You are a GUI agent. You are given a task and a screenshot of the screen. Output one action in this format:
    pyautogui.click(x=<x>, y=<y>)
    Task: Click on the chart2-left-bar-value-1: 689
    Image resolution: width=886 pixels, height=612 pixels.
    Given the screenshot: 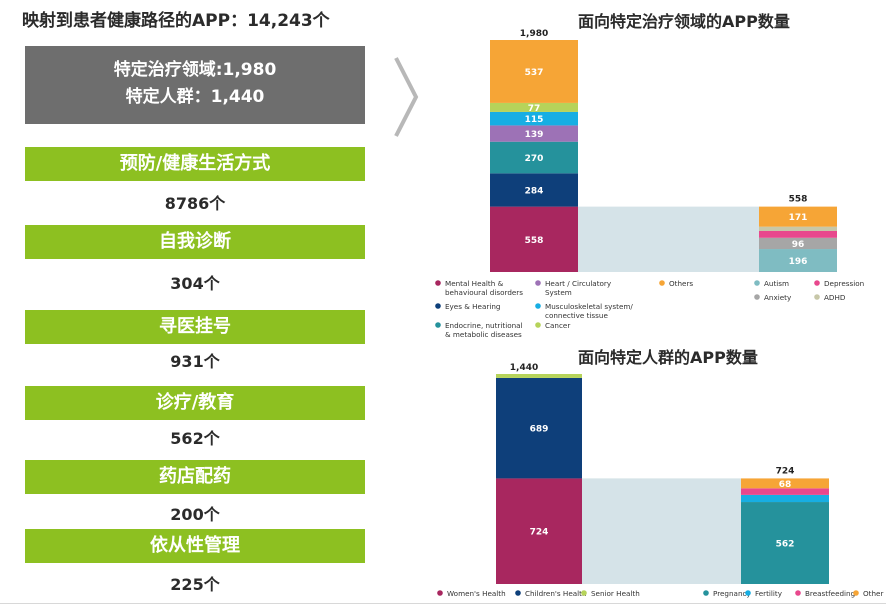 What is the action you would take?
    pyautogui.click(x=539, y=430)
    